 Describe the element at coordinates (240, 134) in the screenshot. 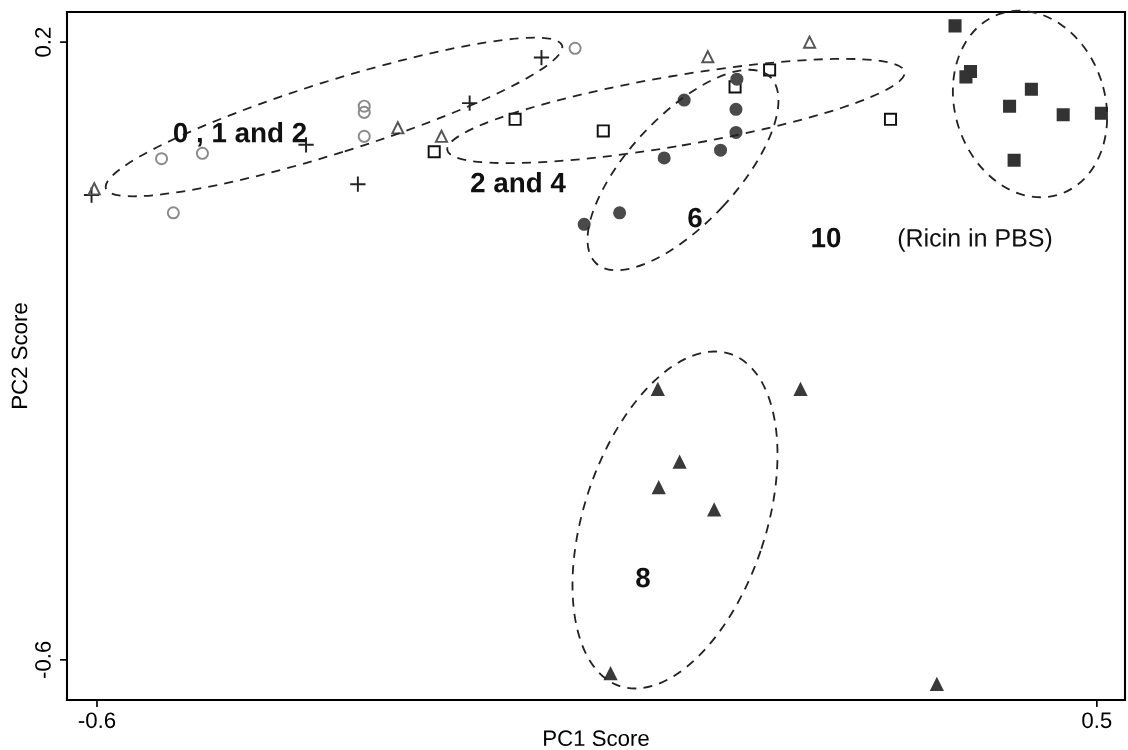

I see `annotation: 0 , 1 and 2` at that location.